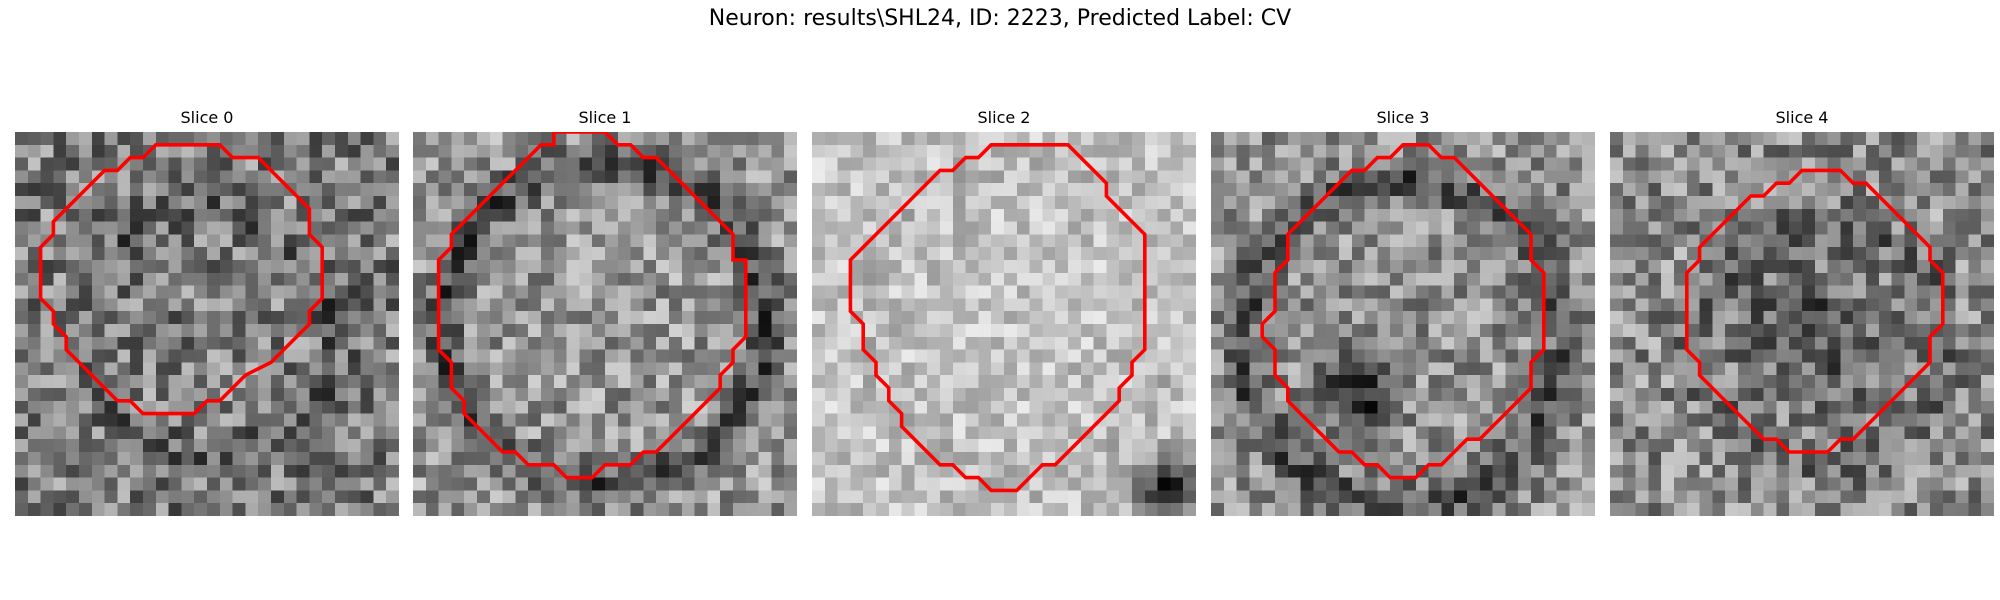  I want to click on slice-panel-4: Slice 4, so click(1802, 314).